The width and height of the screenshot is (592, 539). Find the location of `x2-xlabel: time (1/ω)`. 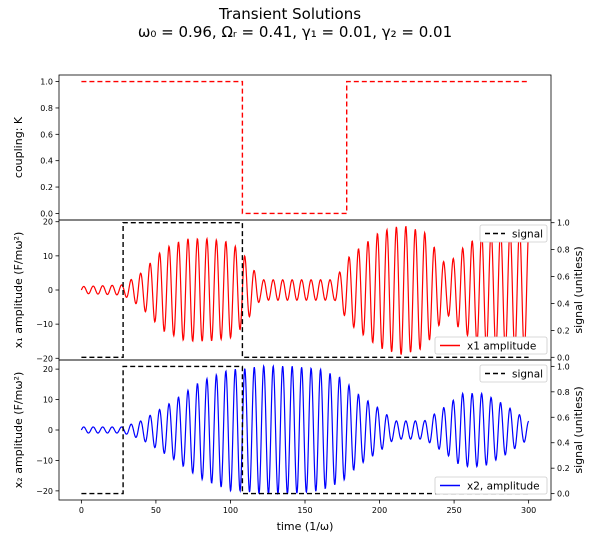

x2-xlabel: time (1/ω) is located at coordinates (305, 526).